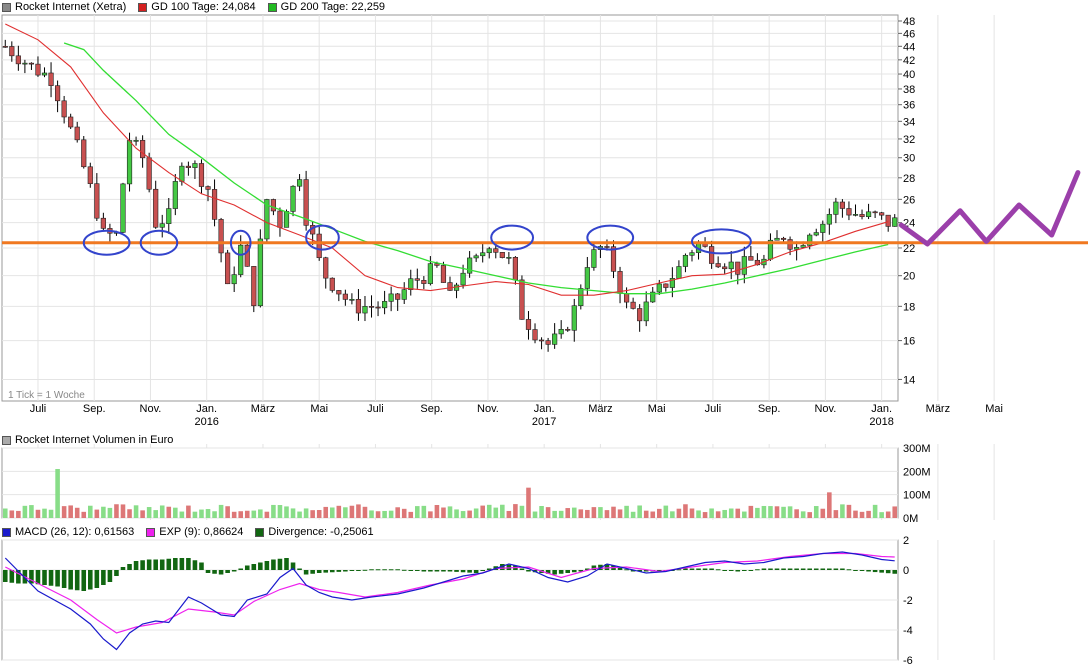 The image size is (1088, 670). I want to click on price-y-tick-label: 20, so click(909, 277).